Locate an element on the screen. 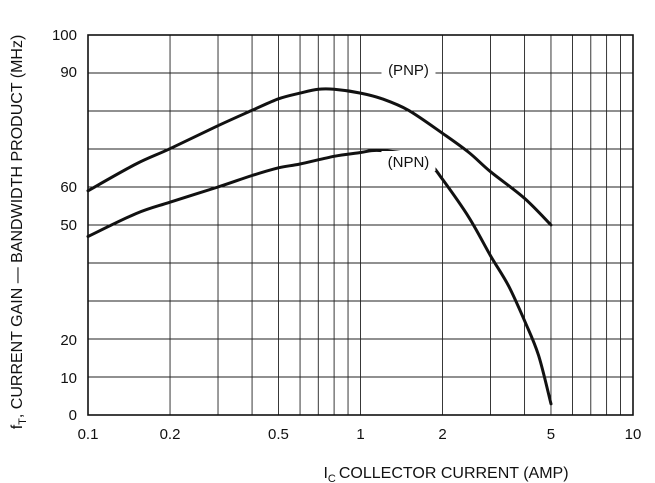 This screenshot has width=655, height=483. x-tick-label: 5 is located at coordinates (551, 434).